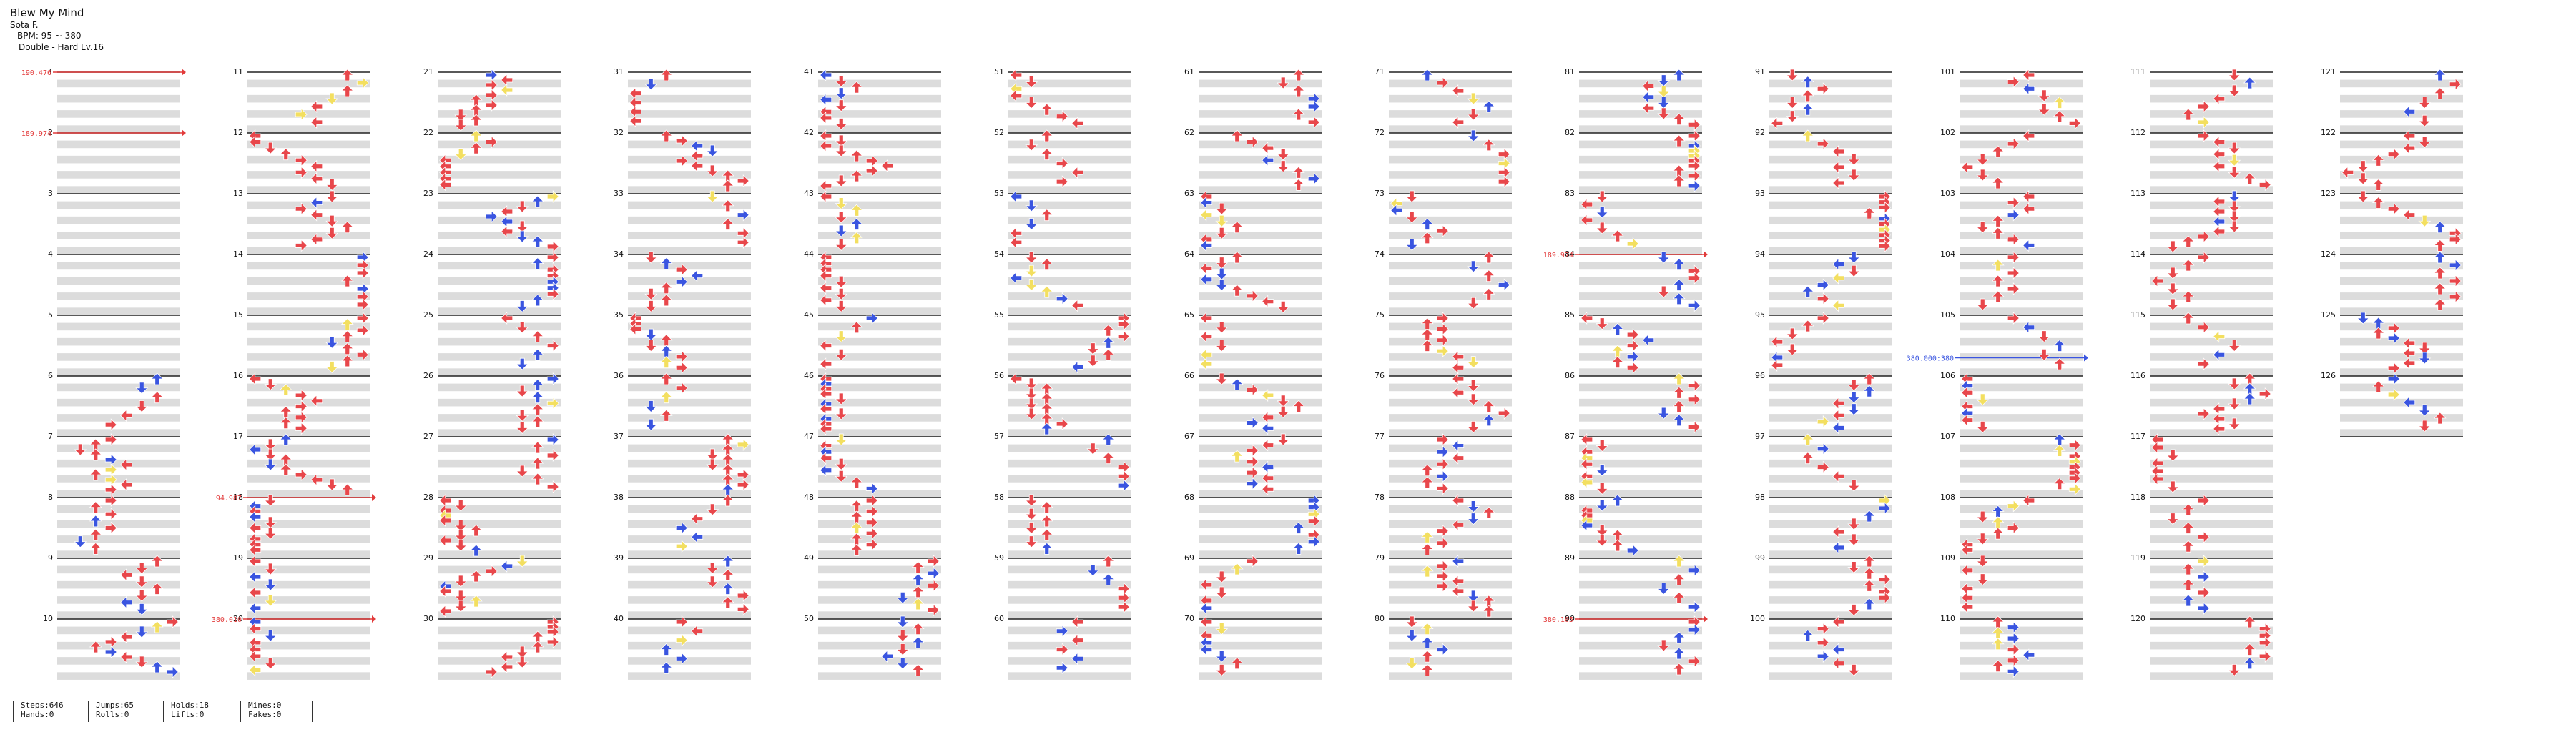 This screenshot has height=732, width=2576. What do you see at coordinates (62, 47) in the screenshot?
I see `song-difficulty: Double - Hard Lv.16` at bounding box center [62, 47].